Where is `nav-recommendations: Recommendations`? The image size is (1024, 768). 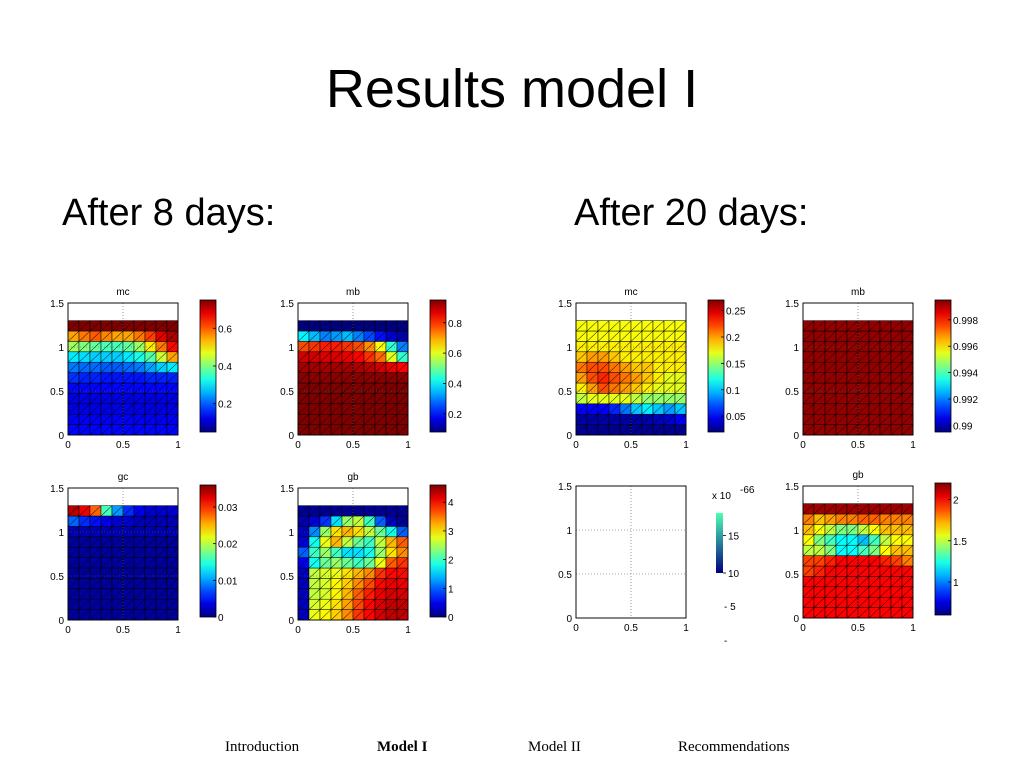 nav-recommendations: Recommendations is located at coordinates (734, 747).